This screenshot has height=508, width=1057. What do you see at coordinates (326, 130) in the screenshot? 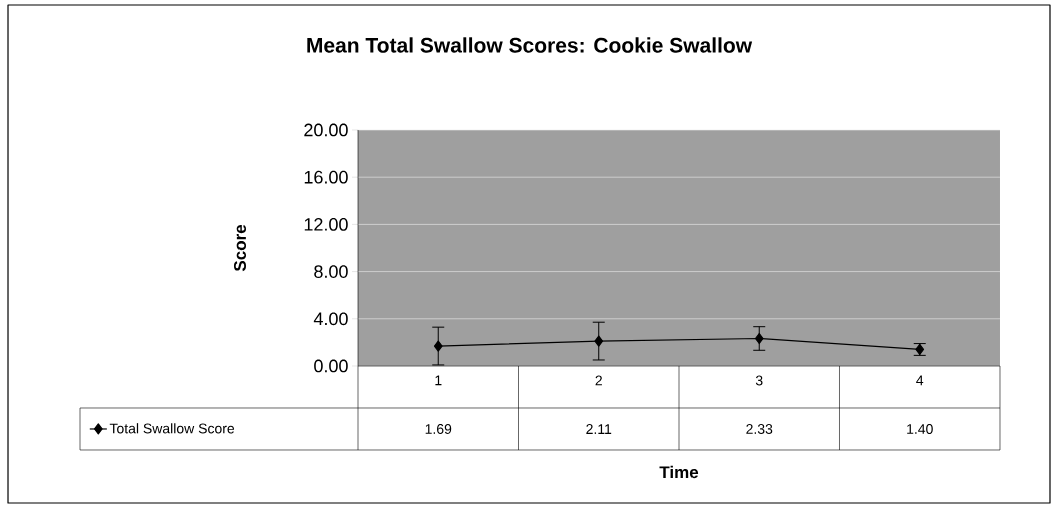
I see `y-tick-label: 20.00` at bounding box center [326, 130].